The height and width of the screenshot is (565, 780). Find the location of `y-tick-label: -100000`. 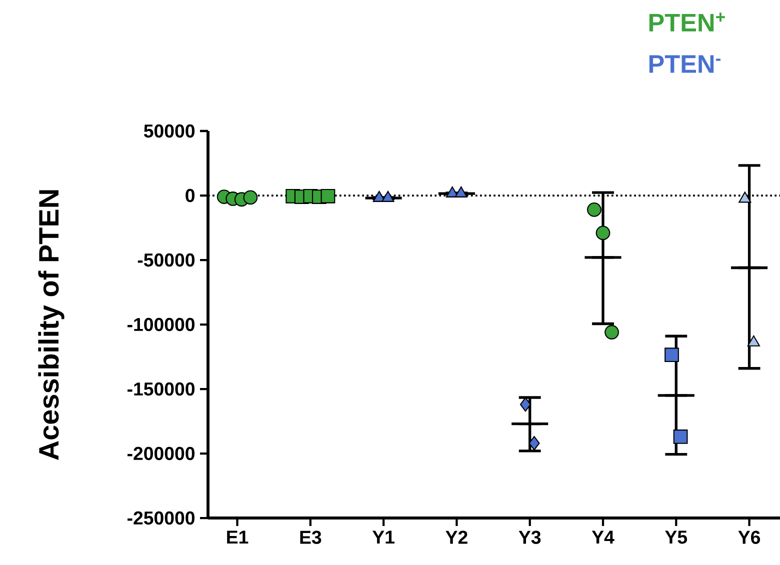

y-tick-label: -100000 is located at coordinates (161, 325).